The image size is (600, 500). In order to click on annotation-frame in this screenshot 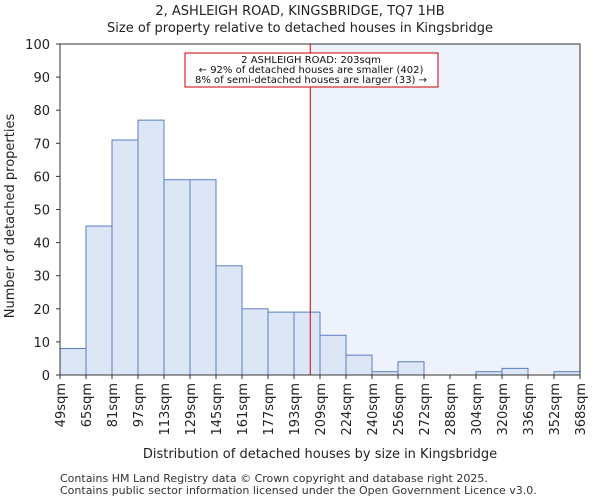, I will do `click(311, 70)`.